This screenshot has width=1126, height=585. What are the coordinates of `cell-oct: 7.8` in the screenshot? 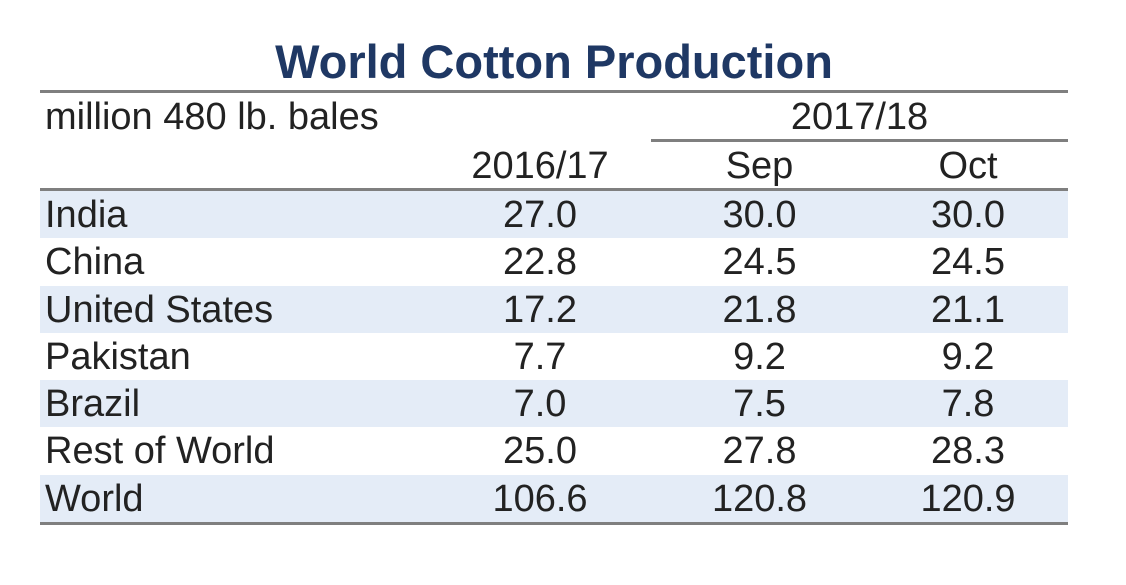 It's located at (968, 404).